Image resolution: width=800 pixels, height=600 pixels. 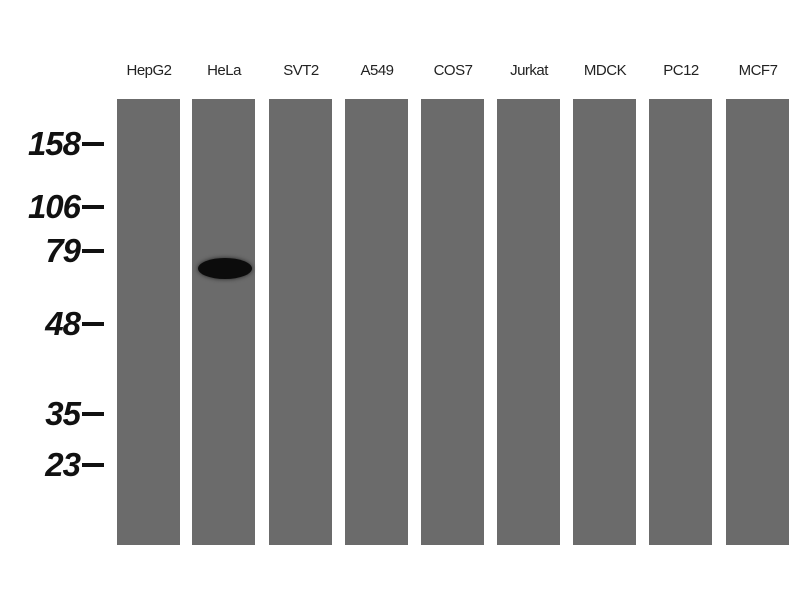 I want to click on marker-label: 79, so click(x=63, y=250).